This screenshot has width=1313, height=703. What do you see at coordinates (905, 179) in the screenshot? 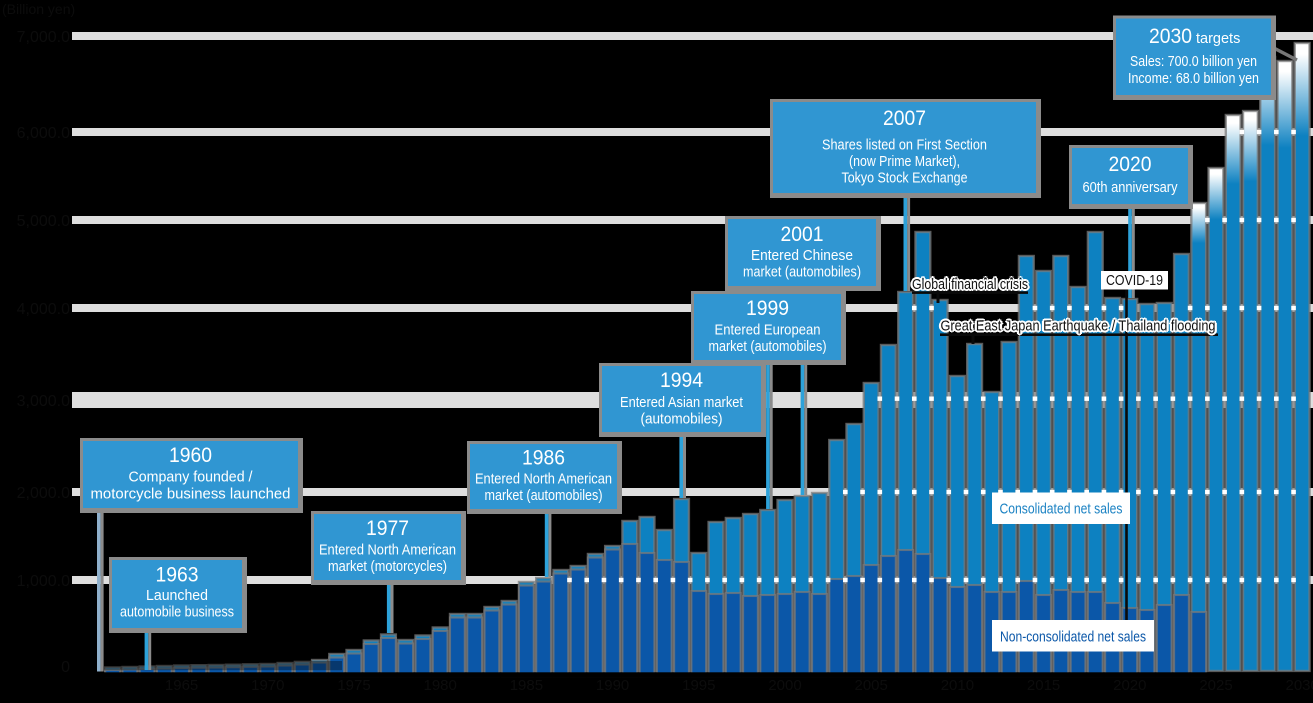
I see `svg-text: Tokyo Stock Exchange` at bounding box center [905, 179].